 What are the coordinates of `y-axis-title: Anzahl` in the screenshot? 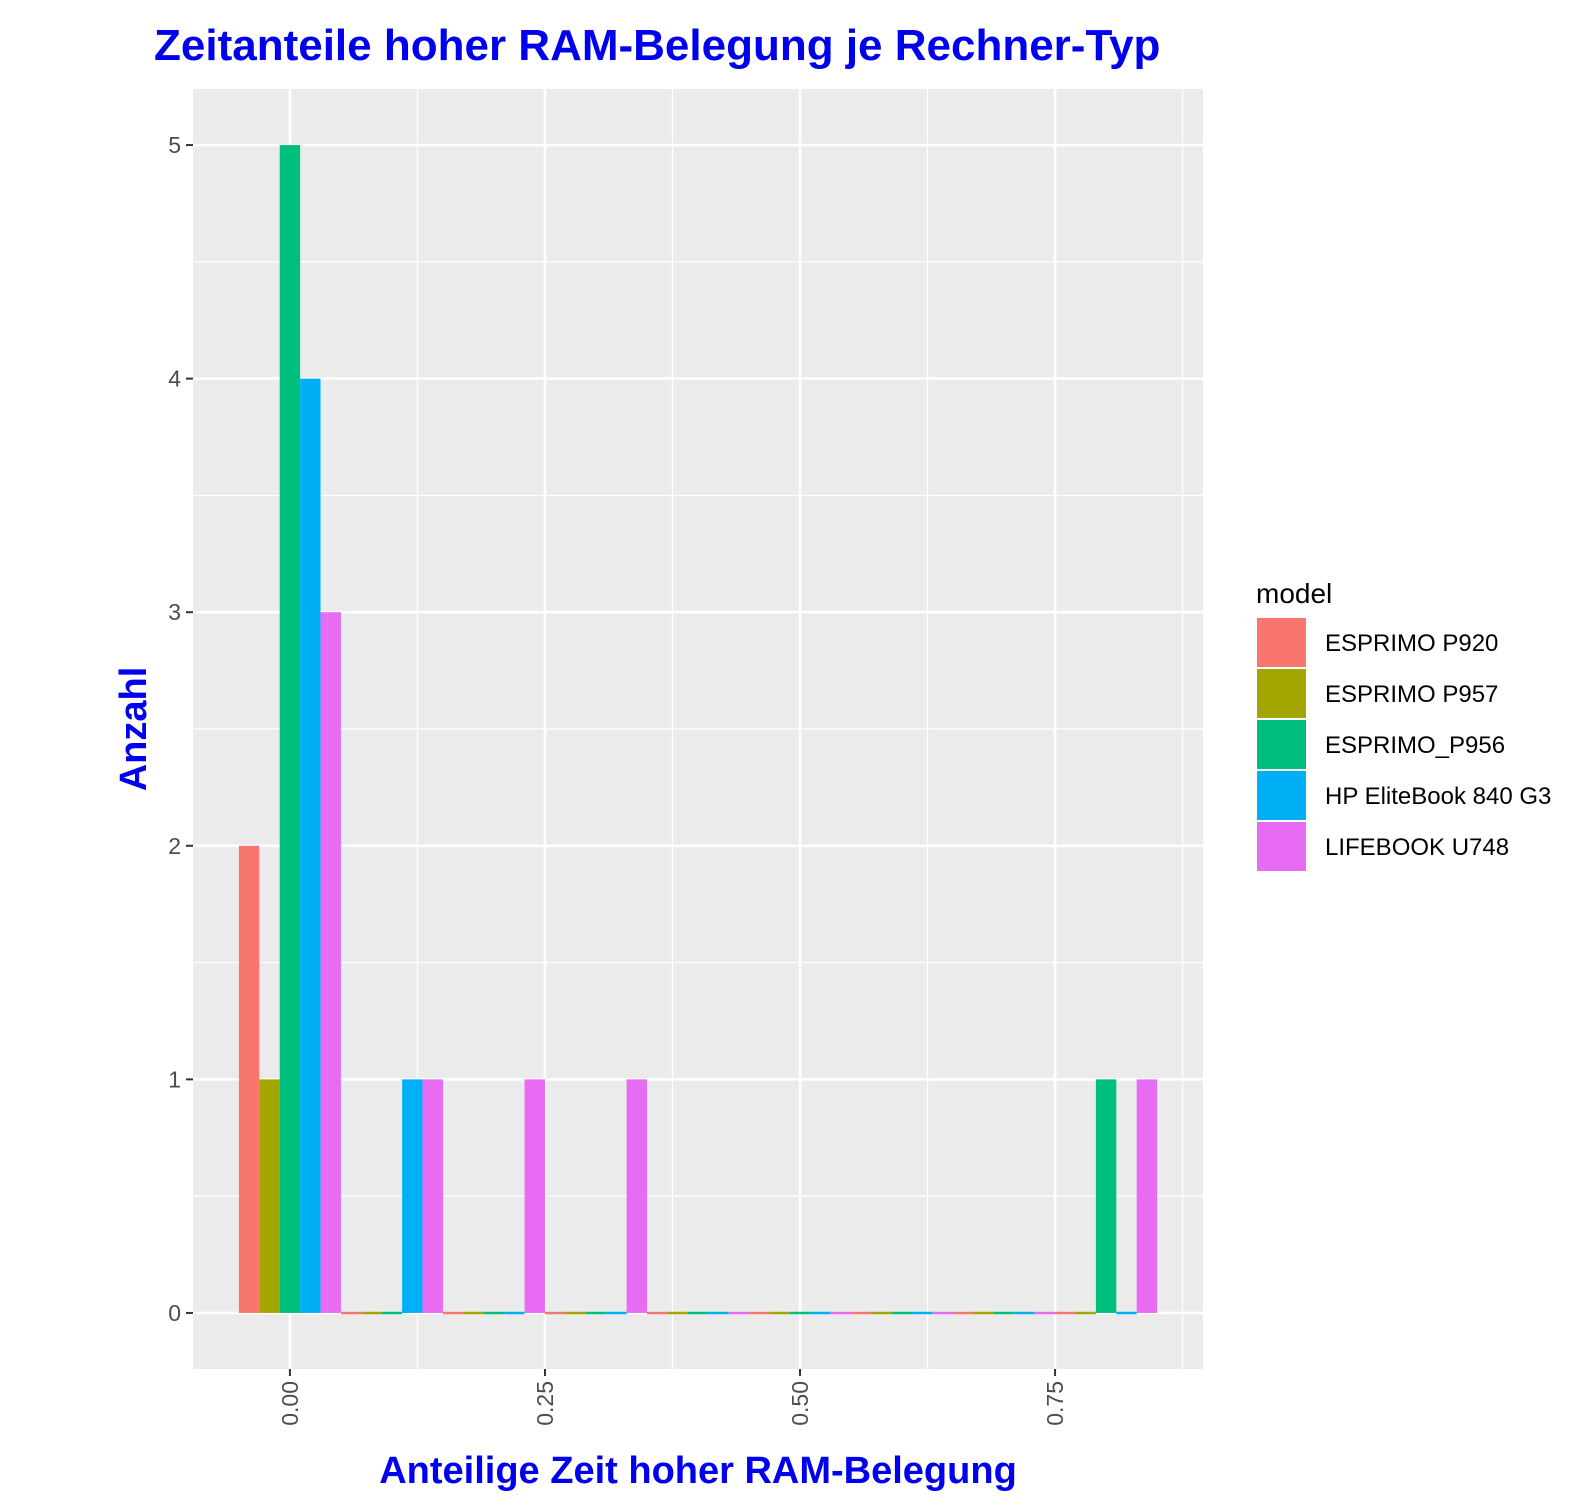 It's located at (134, 729).